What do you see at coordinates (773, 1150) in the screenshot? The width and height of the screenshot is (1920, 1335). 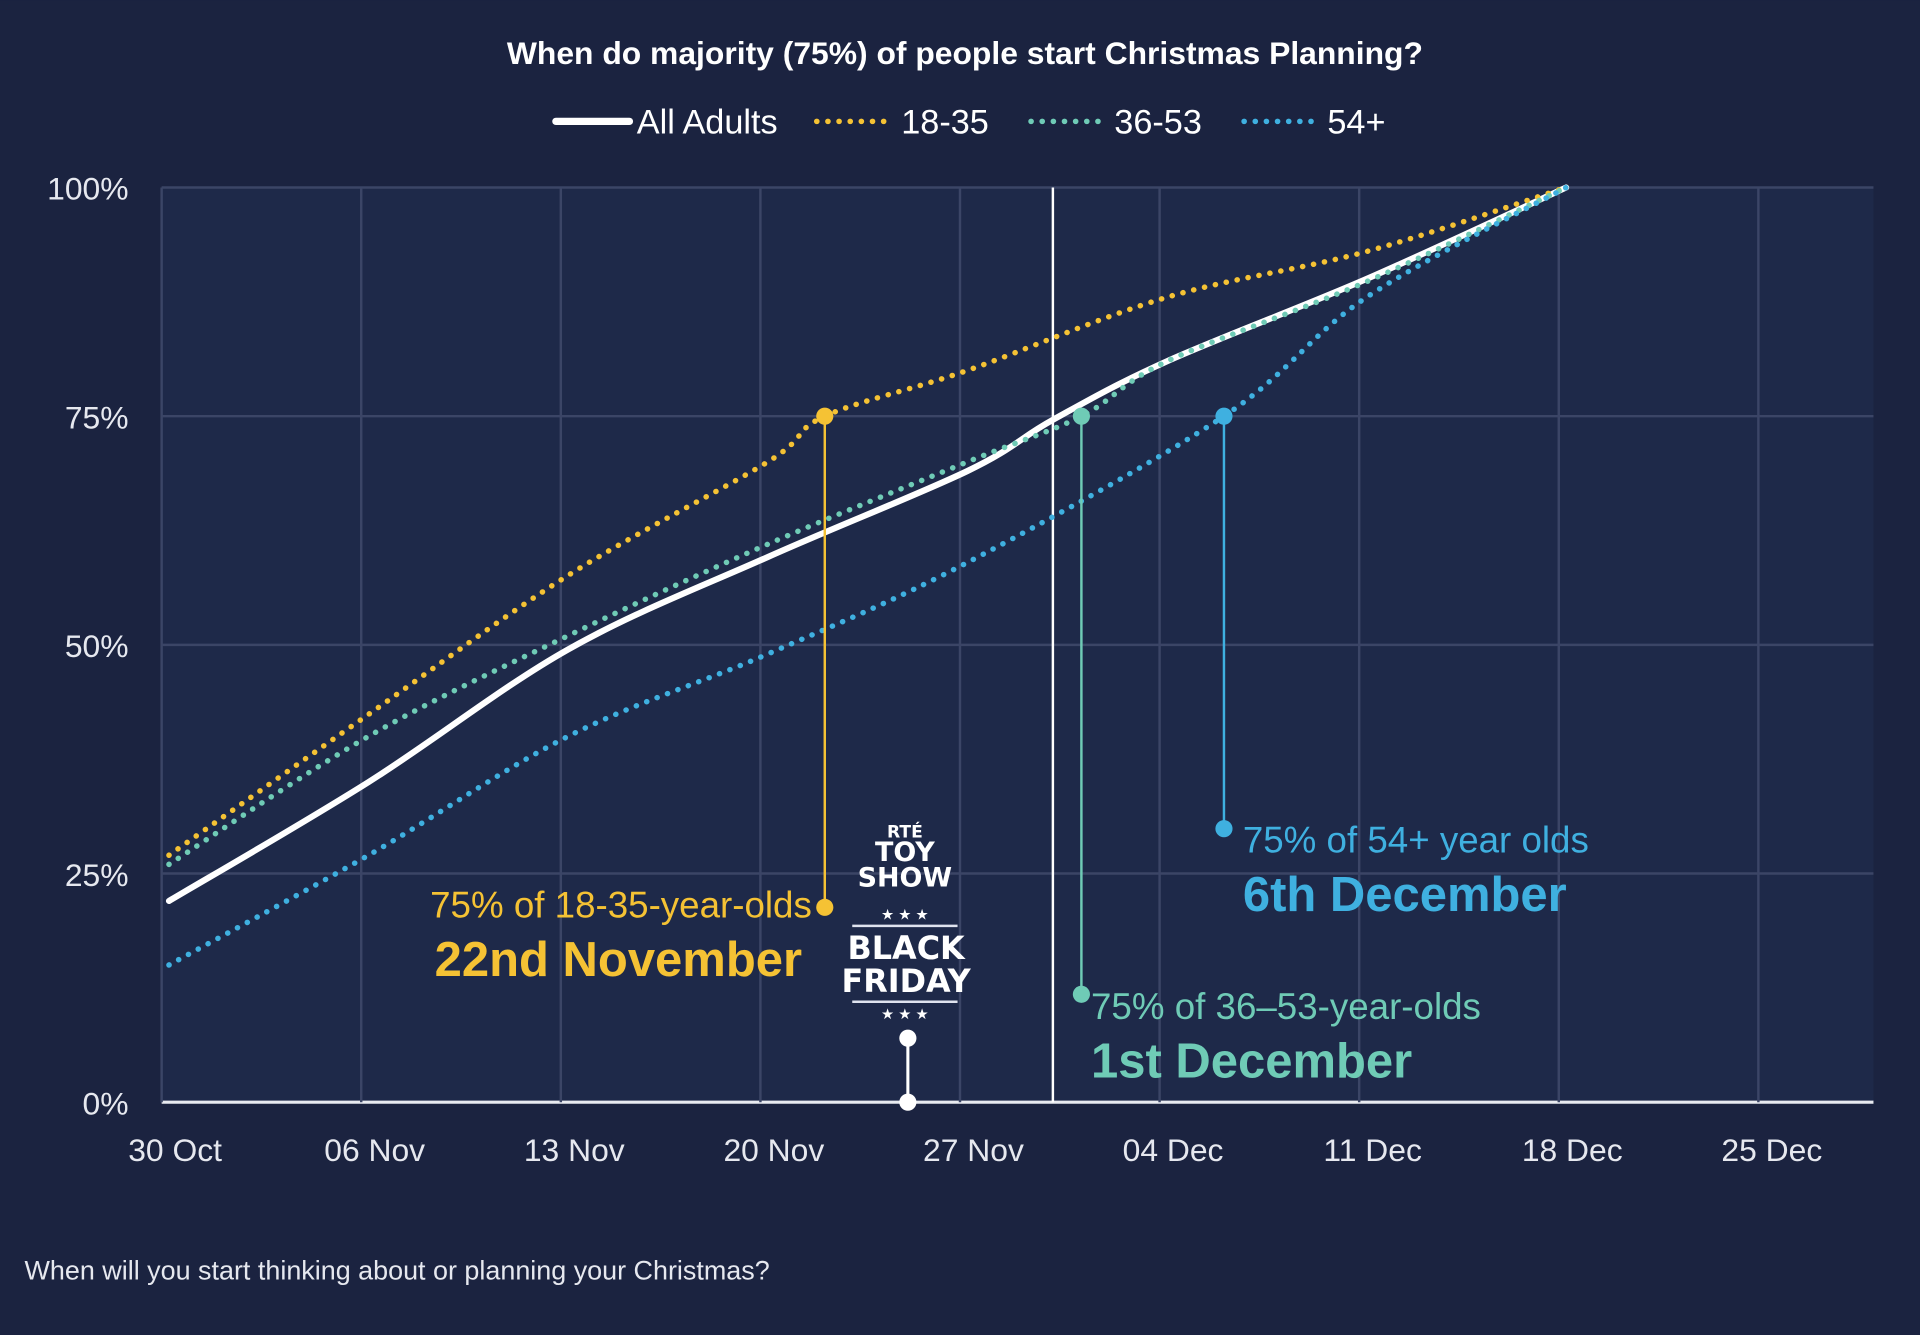 I see `x-tick-label: 20 Nov` at bounding box center [773, 1150].